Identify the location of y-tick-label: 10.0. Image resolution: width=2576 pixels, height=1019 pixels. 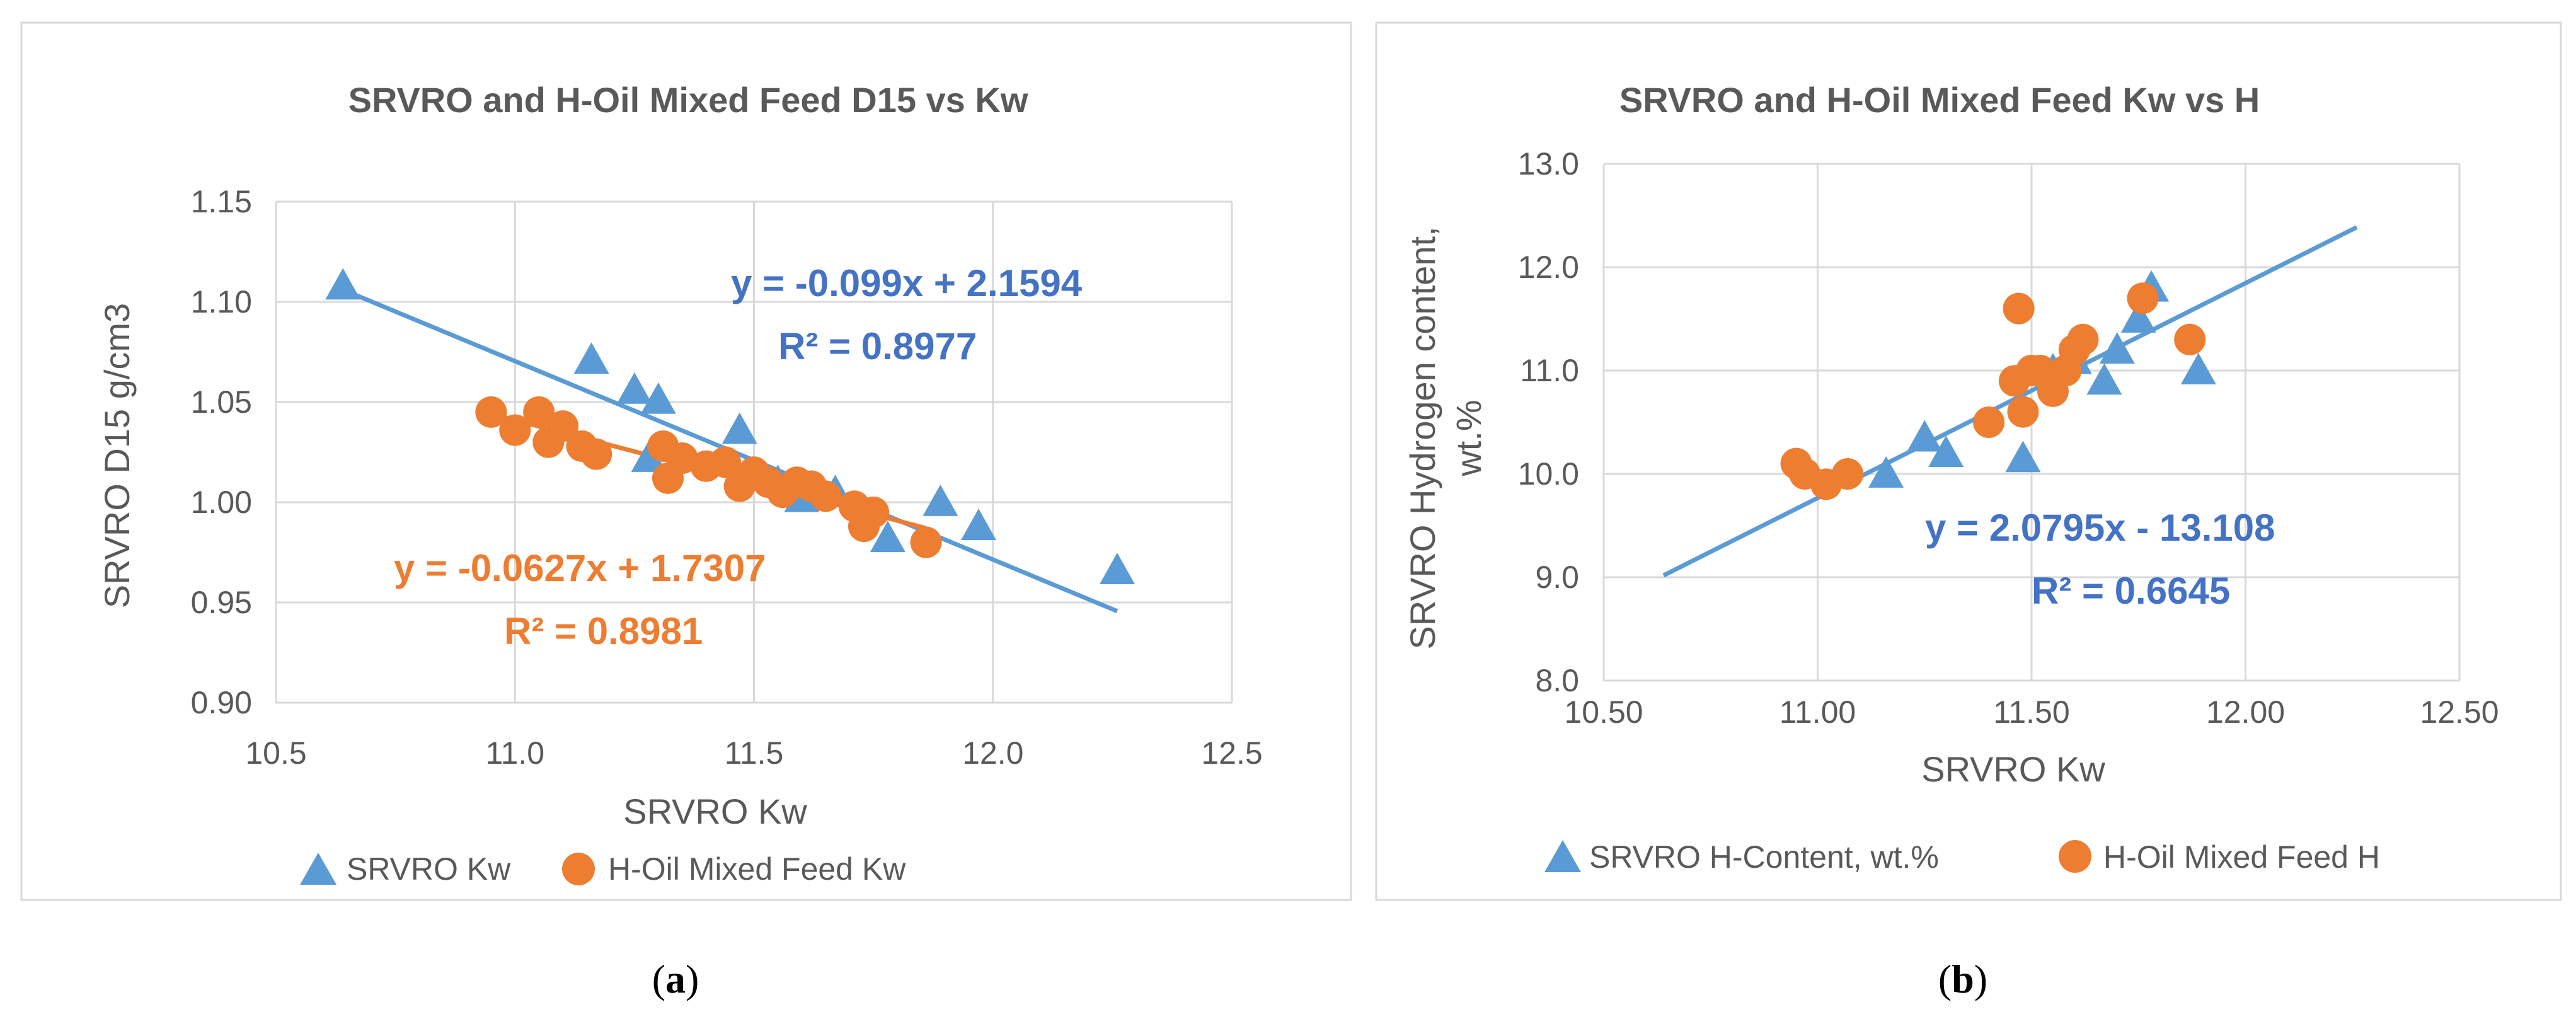
(1548, 474).